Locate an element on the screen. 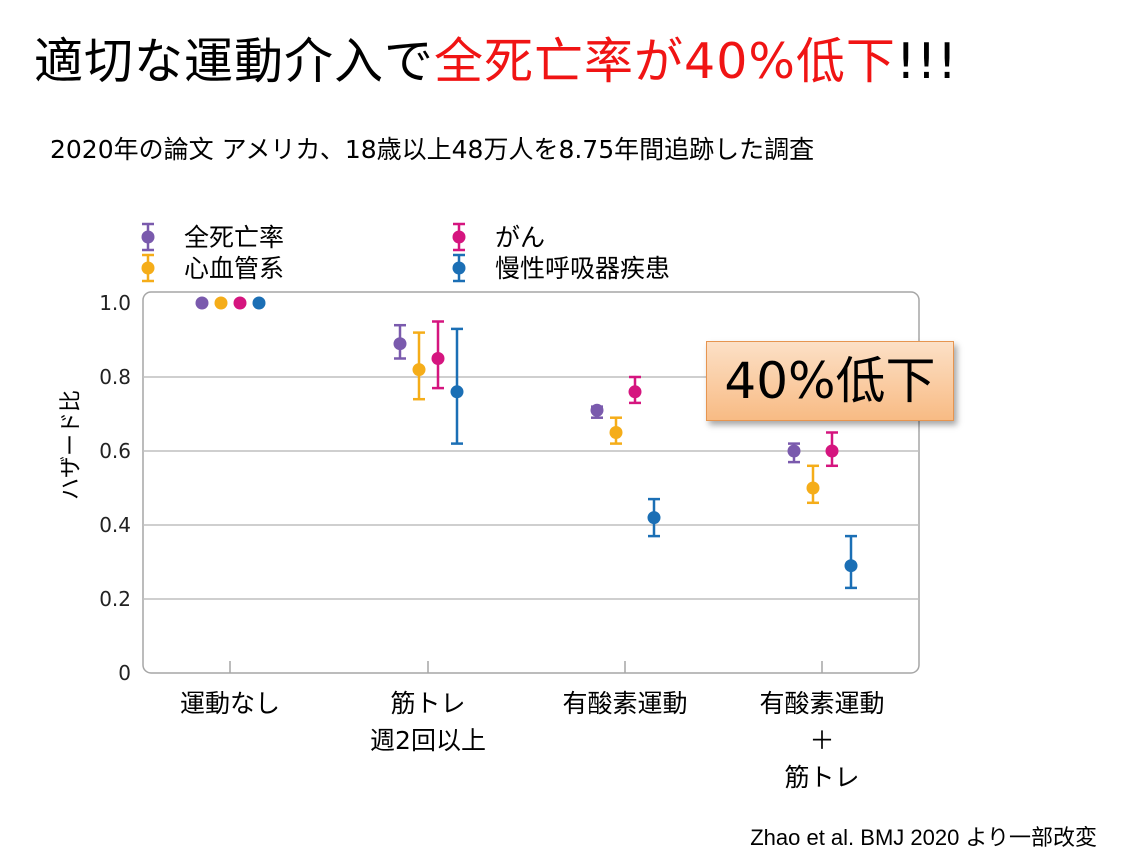  y-tick-label: 0.6 is located at coordinates (115, 451).